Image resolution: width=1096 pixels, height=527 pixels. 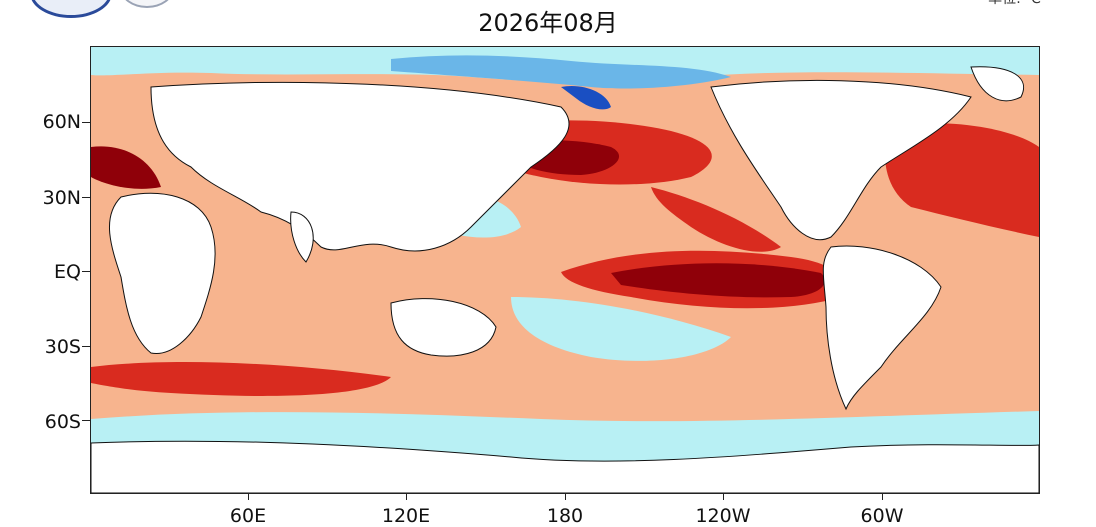 What do you see at coordinates (61, 198) in the screenshot?
I see `lat-label-30n: 30N` at bounding box center [61, 198].